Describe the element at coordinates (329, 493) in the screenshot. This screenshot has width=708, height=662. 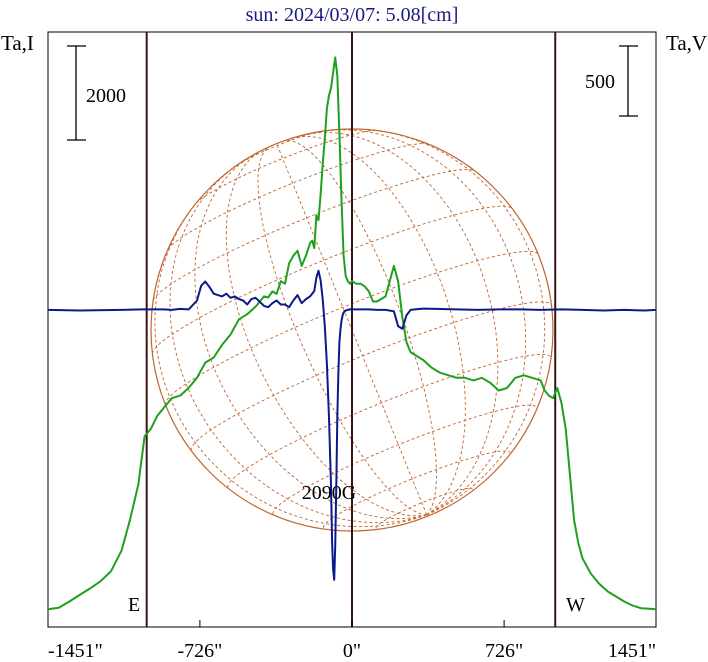
I see `field-annotation: 2090G` at that location.